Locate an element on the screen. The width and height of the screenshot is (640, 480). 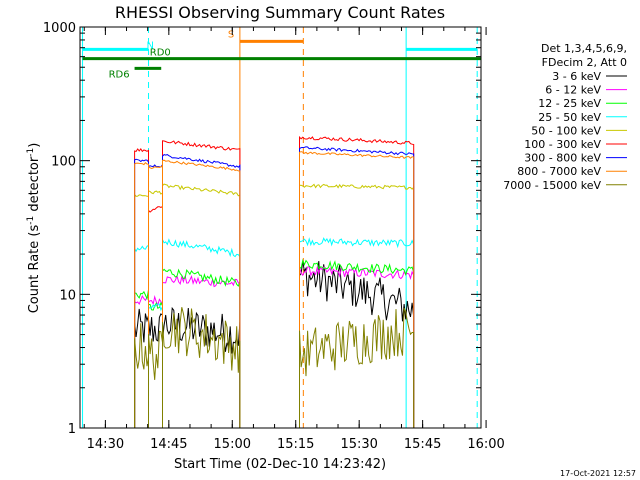
x-tick-label-5: 15:45 is located at coordinates (422, 444).